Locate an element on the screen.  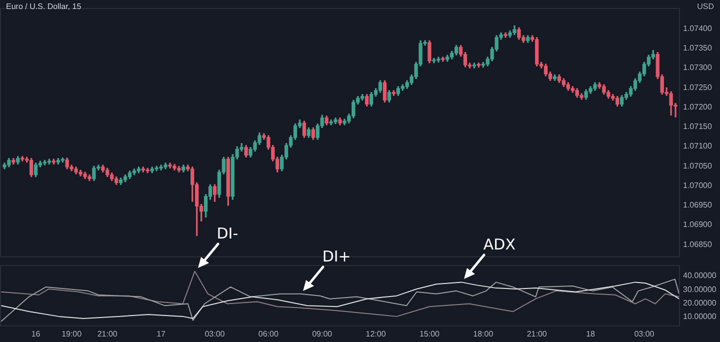
y-tick-label: 1.06850 is located at coordinates (697, 244).